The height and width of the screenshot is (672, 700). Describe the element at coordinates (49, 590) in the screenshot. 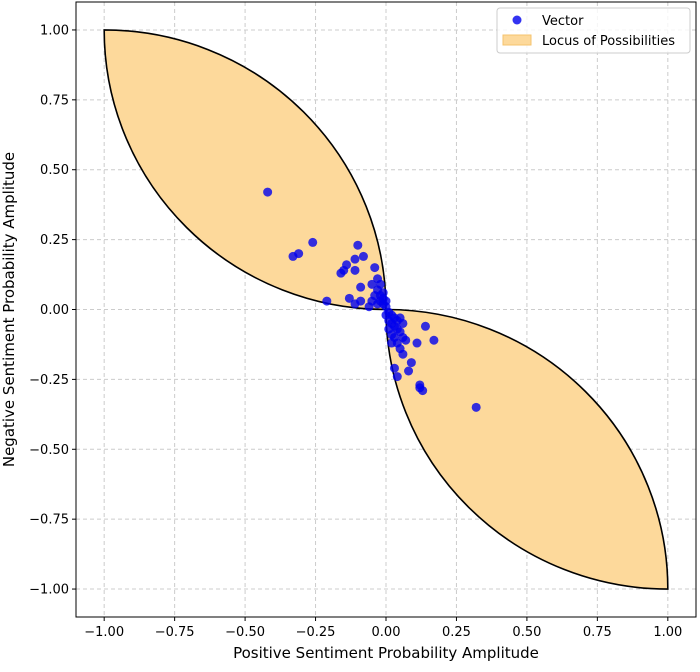

I see `y-tick-label: −1.00` at that location.